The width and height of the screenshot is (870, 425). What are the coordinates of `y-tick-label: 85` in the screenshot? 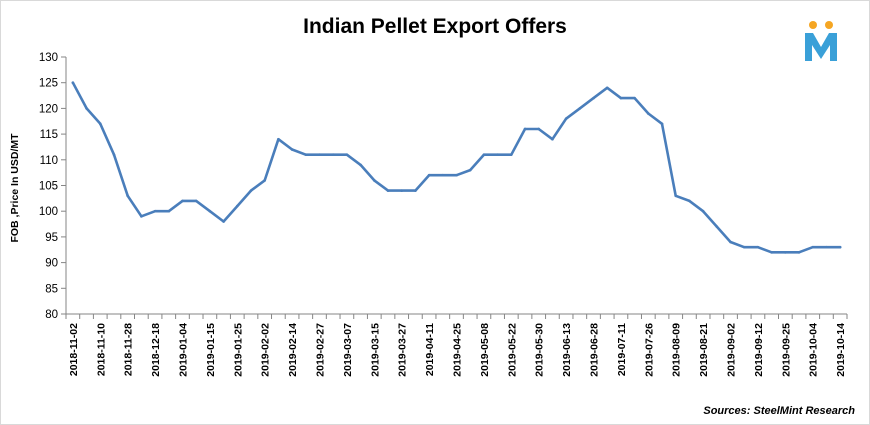 It's located at (51, 289).